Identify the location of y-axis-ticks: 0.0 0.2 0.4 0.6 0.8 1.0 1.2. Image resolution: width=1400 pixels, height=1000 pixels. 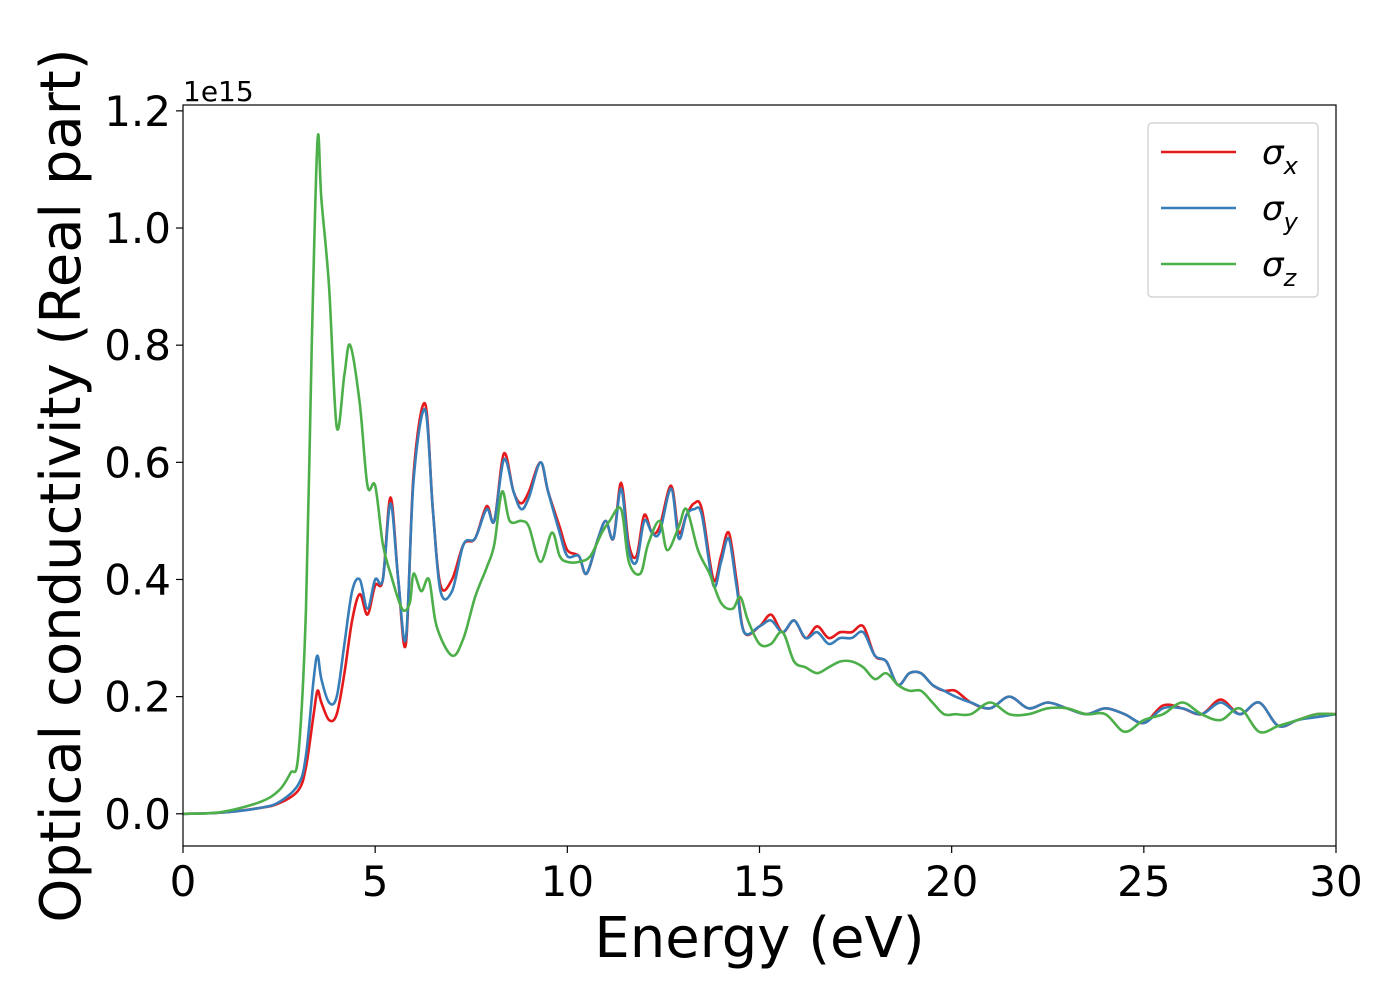
(143, 463).